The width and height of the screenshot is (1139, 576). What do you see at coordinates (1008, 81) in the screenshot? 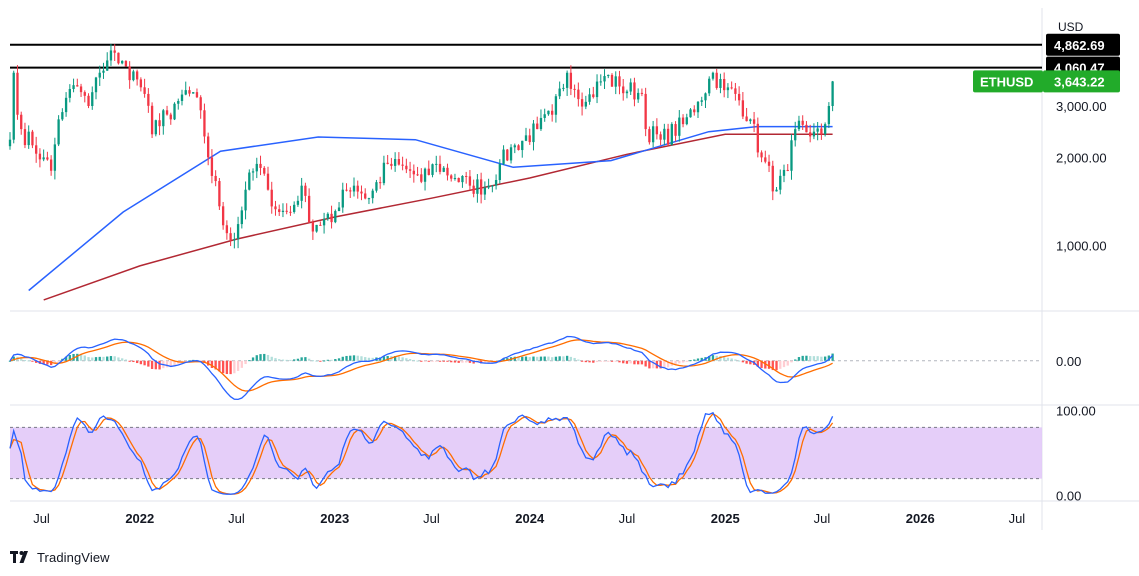
I see `symbol-badge` at bounding box center [1008, 81].